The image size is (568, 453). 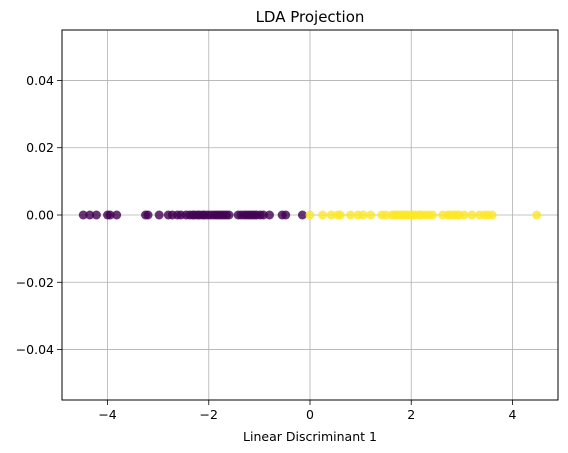 I want to click on x-axis-label: Linear Discriminant 1, so click(x=310, y=436).